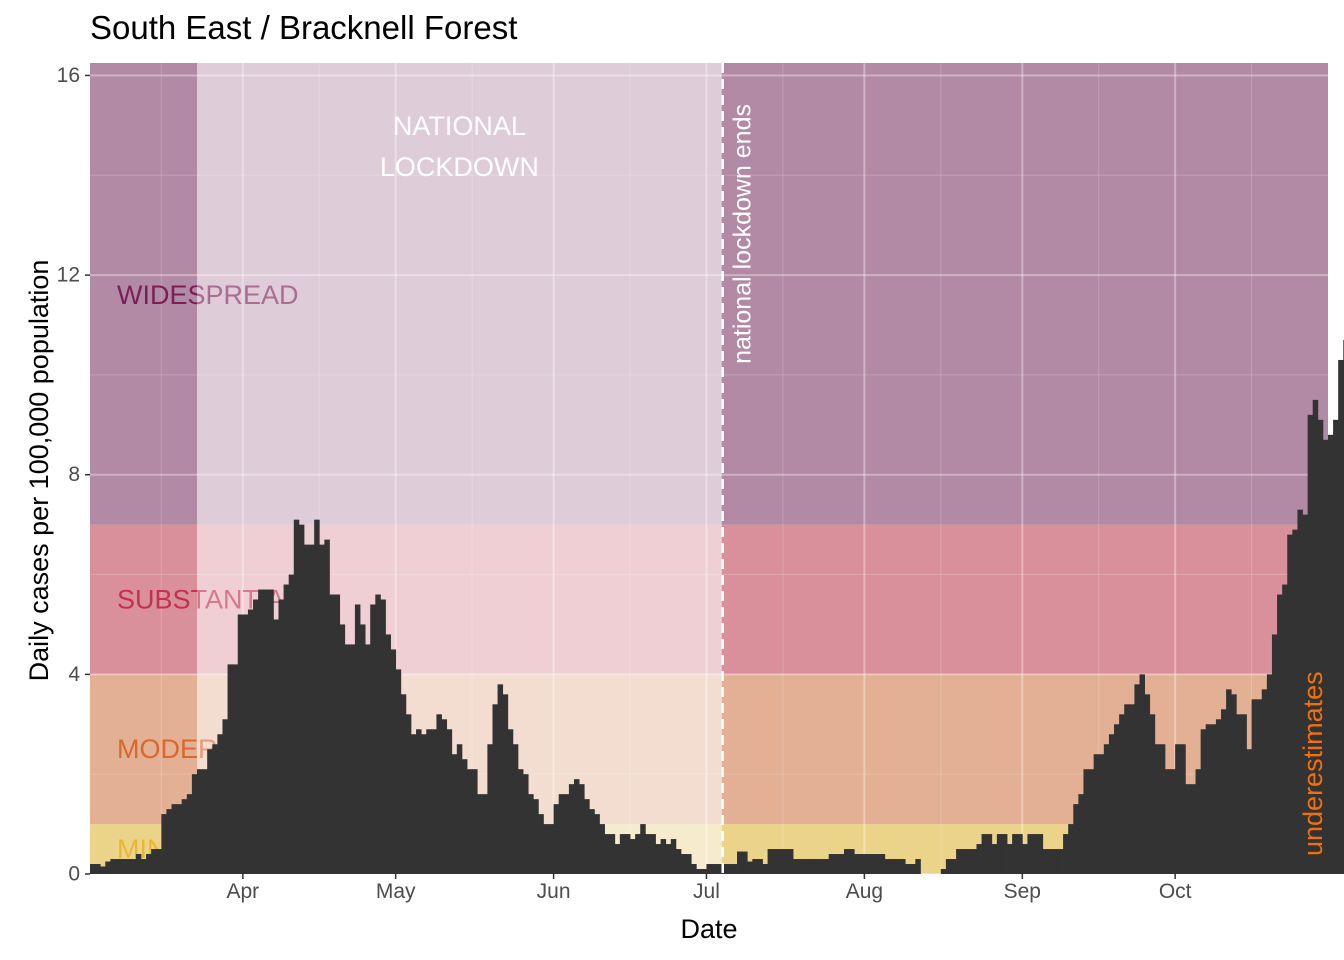 The image size is (1344, 960). I want to click on x-axis-title: Date, so click(708, 929).